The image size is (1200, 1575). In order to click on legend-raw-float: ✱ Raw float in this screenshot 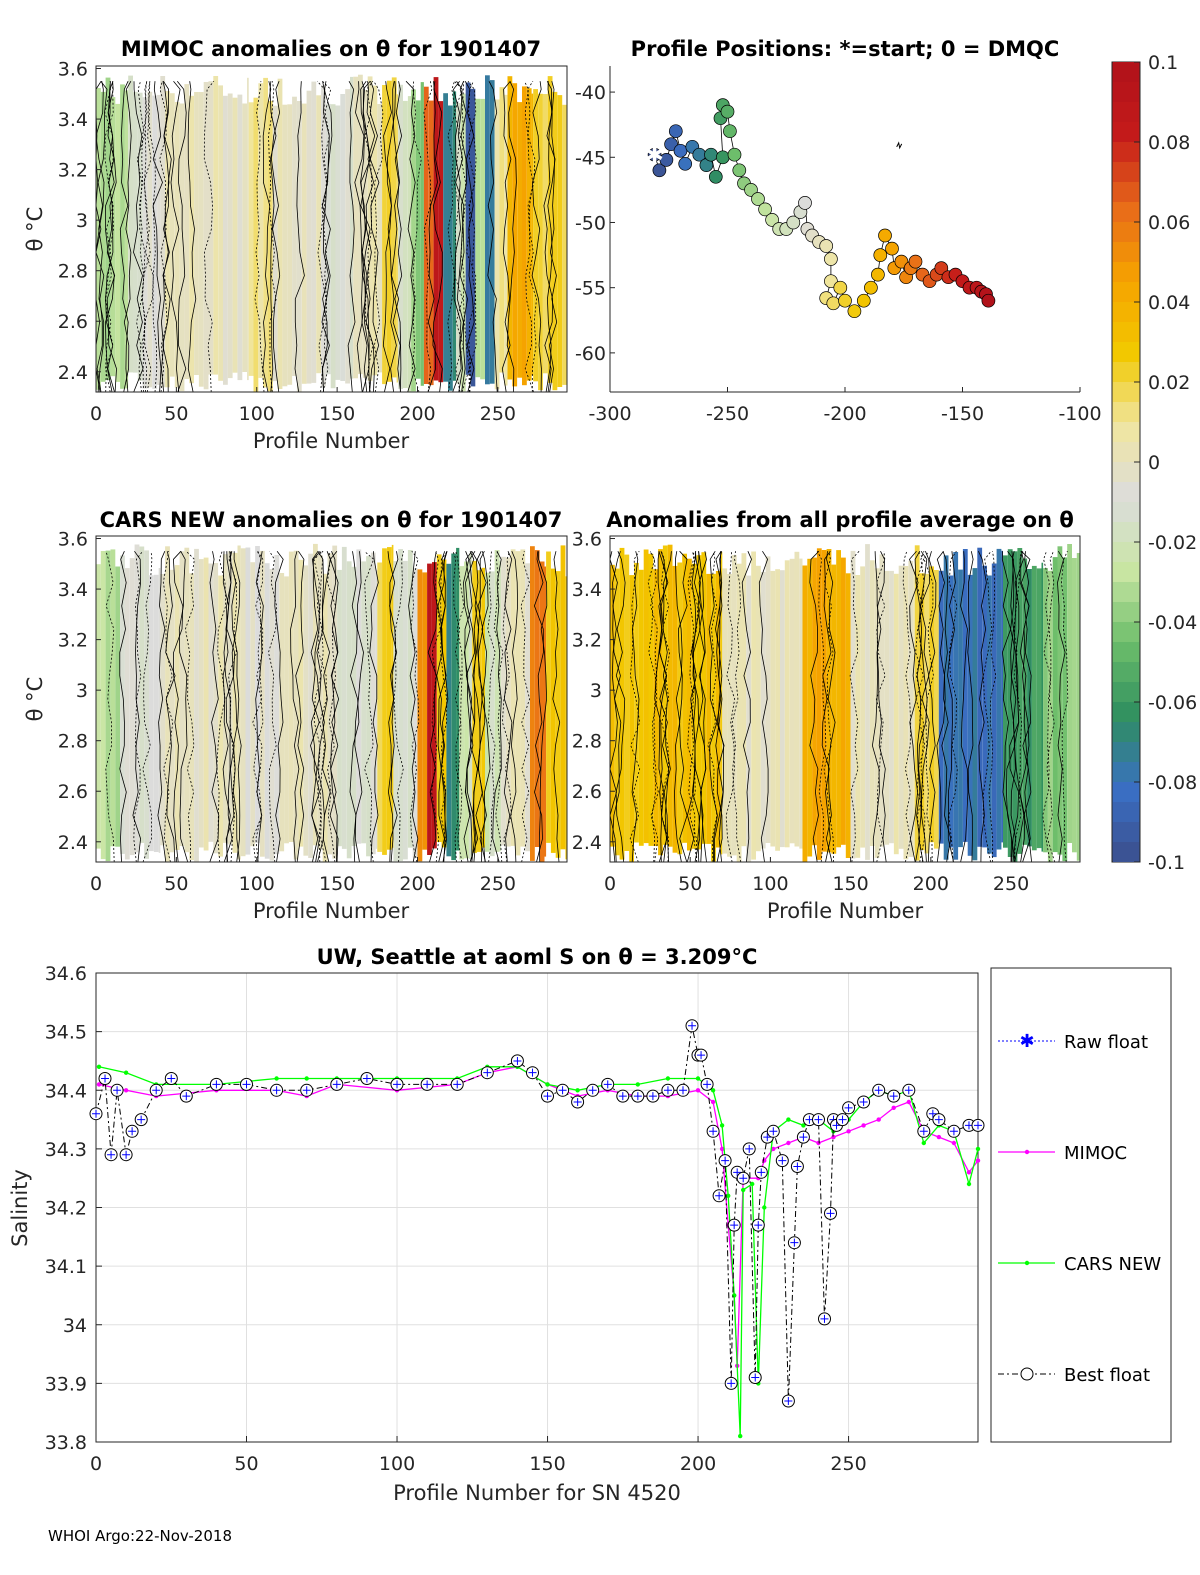, I will do `click(1073, 1042)`.